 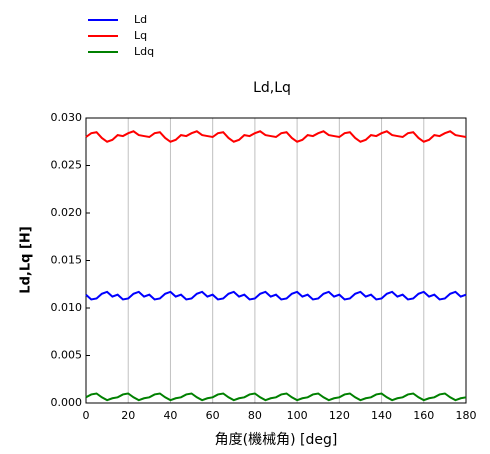 I want to click on x-tick-label: 60, so click(x=213, y=415).